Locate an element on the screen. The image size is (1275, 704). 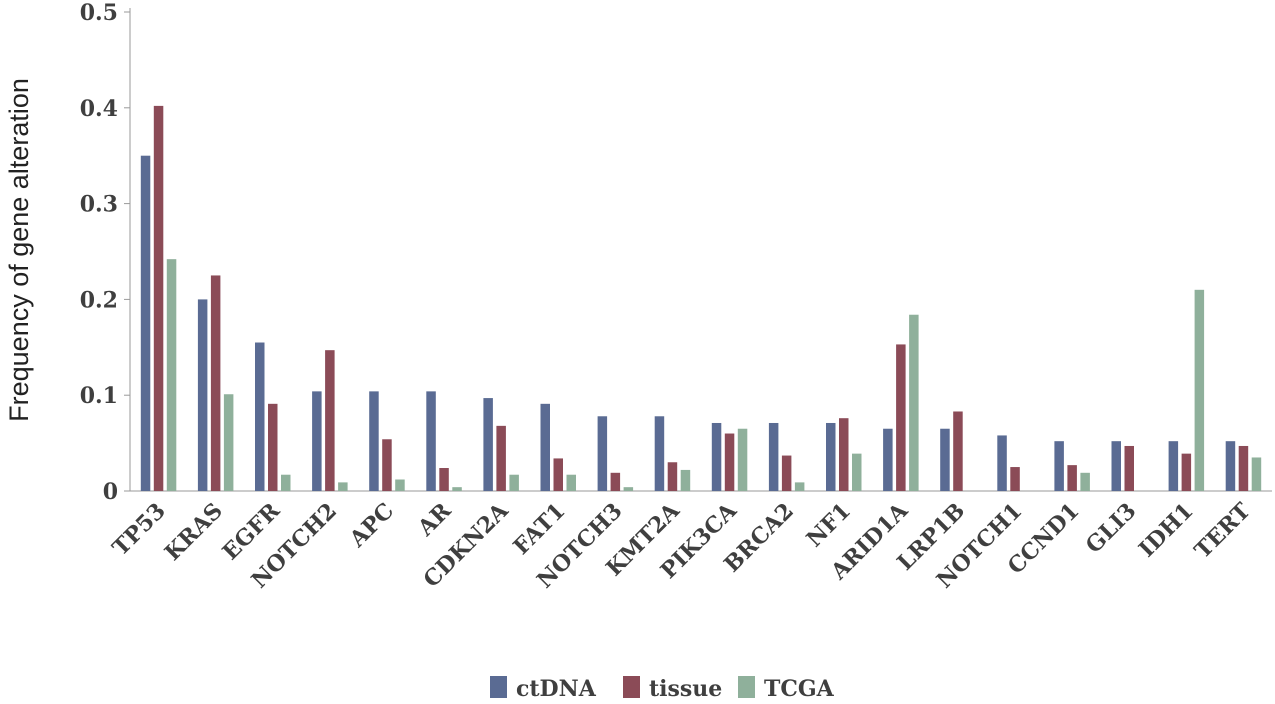
bar-tissue-kras is located at coordinates (215, 383).